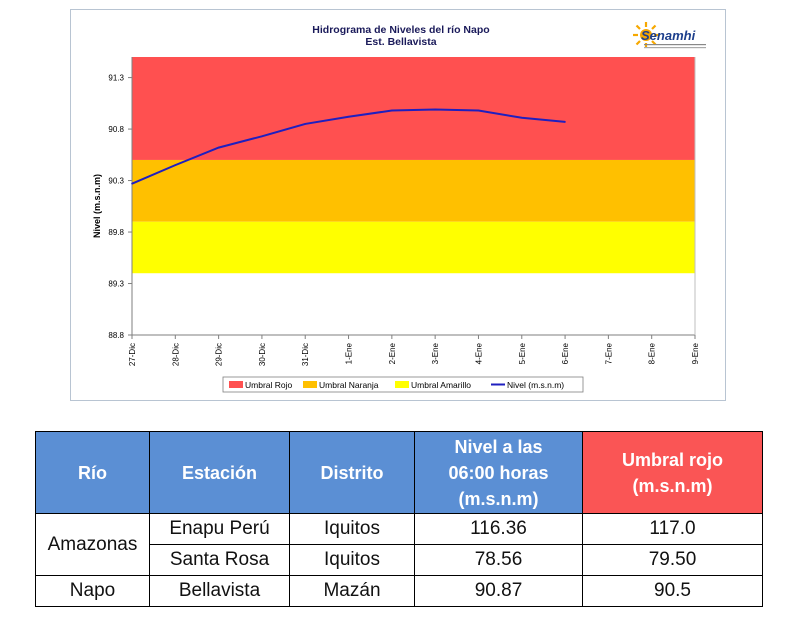 The image size is (806, 636). Describe the element at coordinates (97, 206) in the screenshot. I see `y-axis-title: Nivel (m.s.n.m)` at that location.